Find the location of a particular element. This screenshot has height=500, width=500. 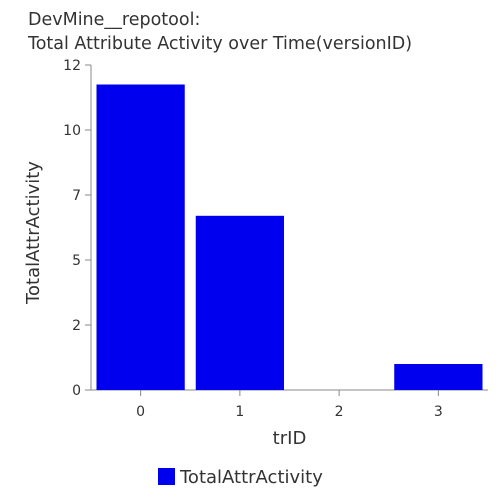

x-tick-label: 0 is located at coordinates (140, 412).